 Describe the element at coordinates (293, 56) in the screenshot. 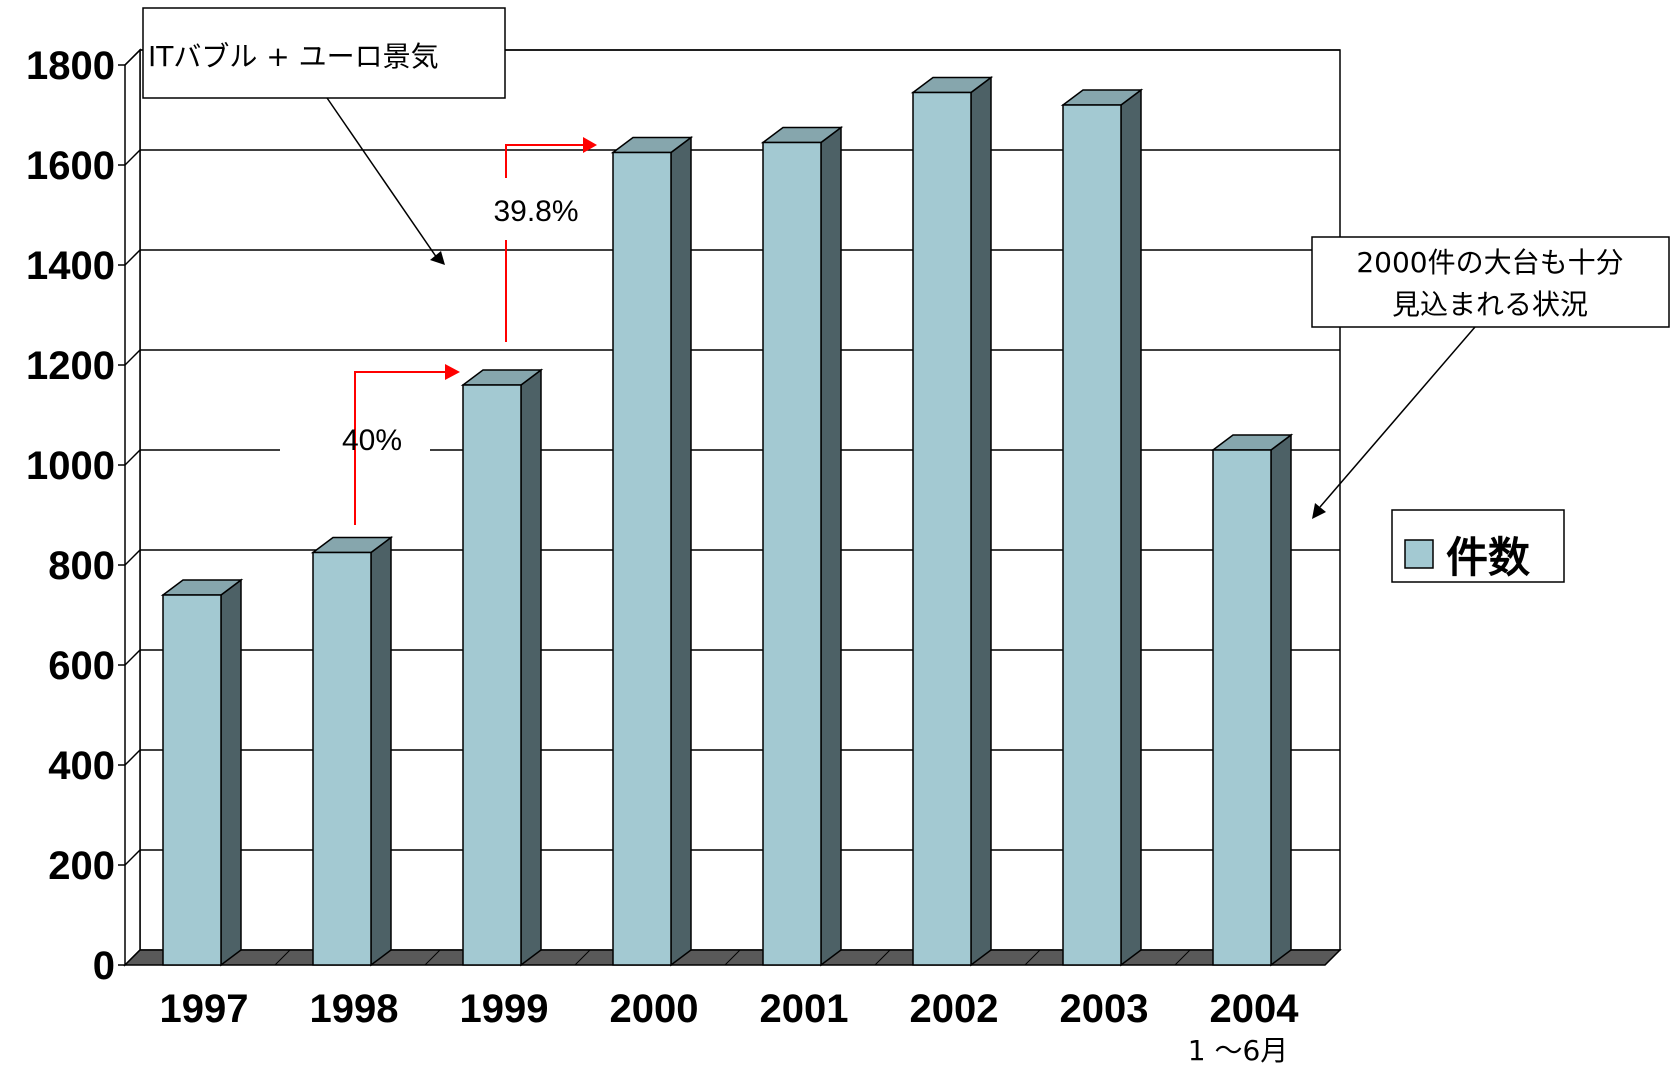

I see `it-bubble-text: ITバブル + ユーロ景気` at that location.